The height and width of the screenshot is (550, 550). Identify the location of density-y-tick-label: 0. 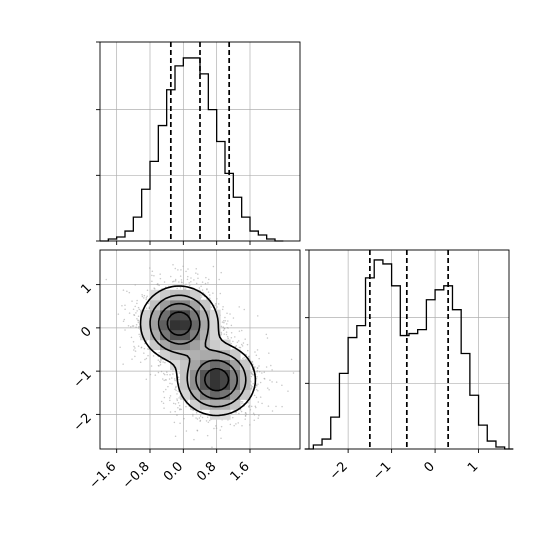
(86, 332).